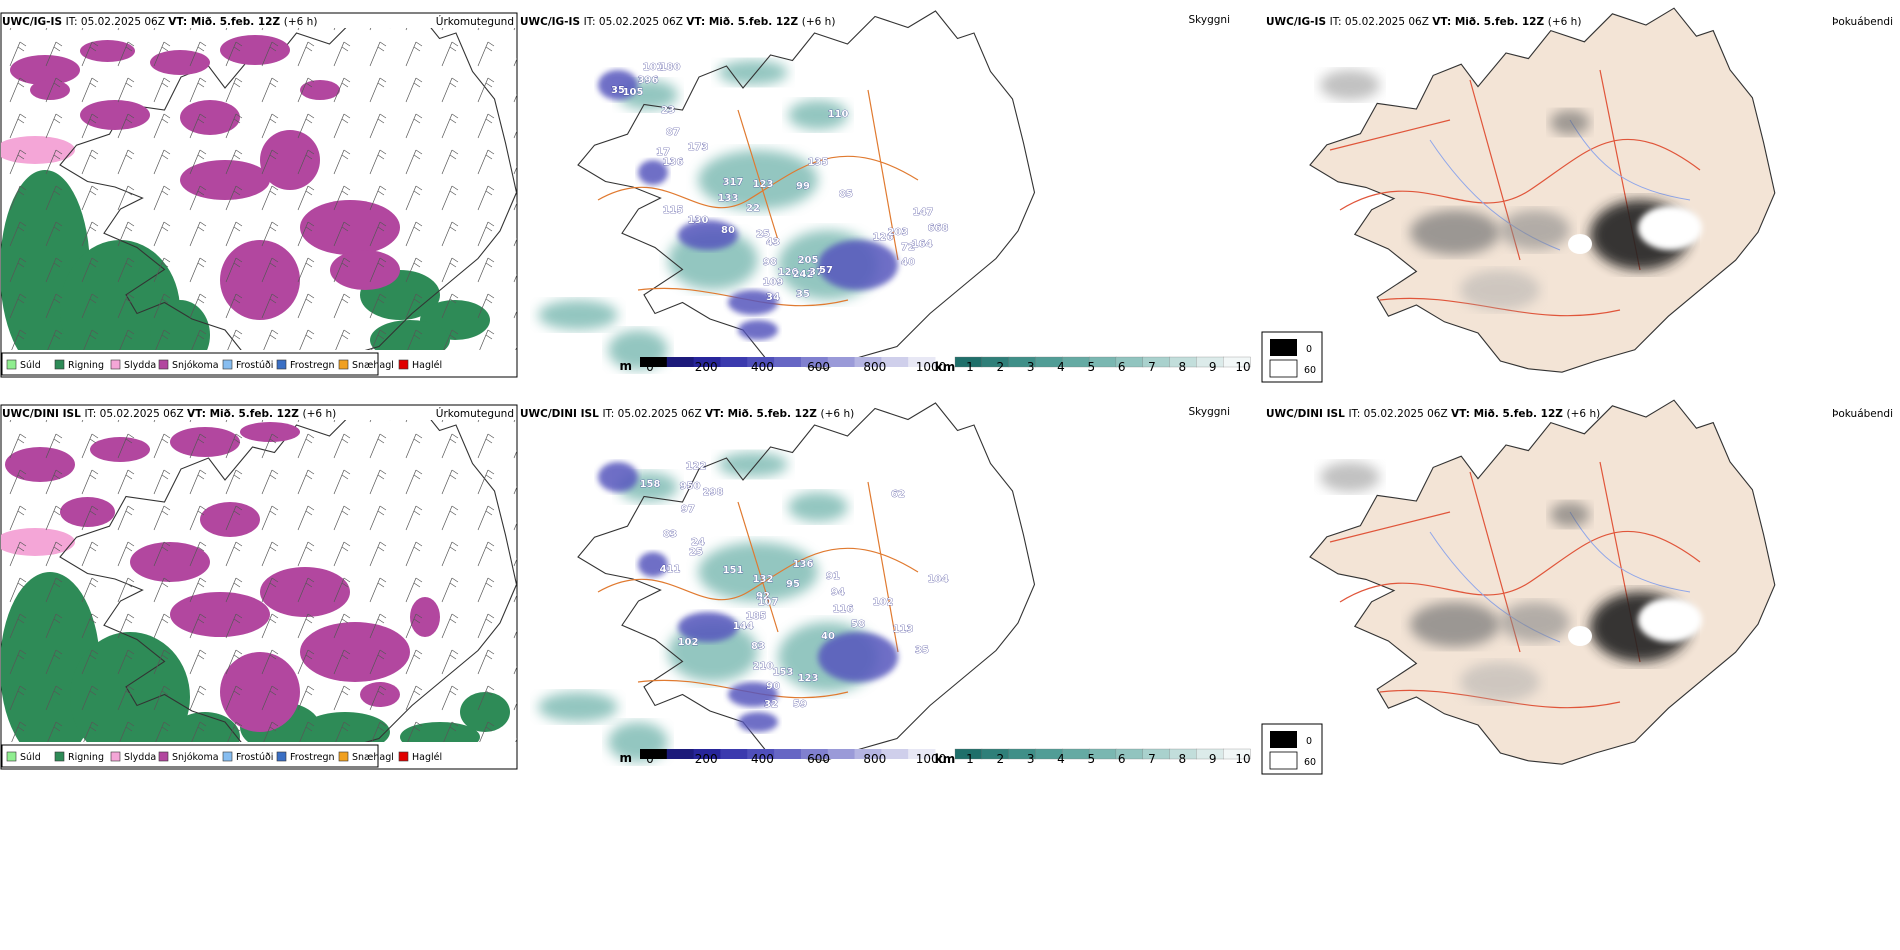 The width and height of the screenshot is (1900, 950). Describe the element at coordinates (800, 704) in the screenshot. I see `ceiling-label: 59` at that location.